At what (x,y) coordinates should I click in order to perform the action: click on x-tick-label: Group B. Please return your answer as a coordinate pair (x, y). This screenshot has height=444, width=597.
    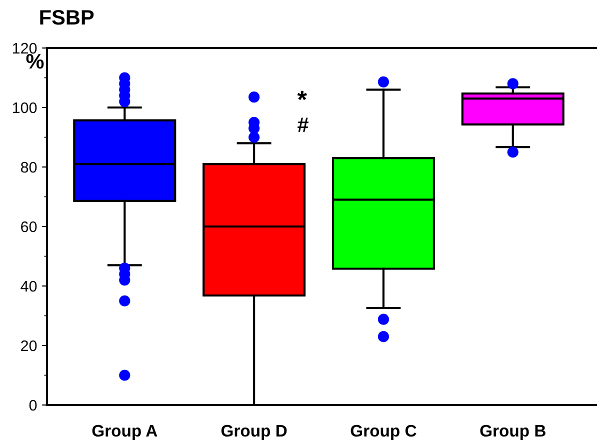
    Looking at the image, I should click on (513, 432).